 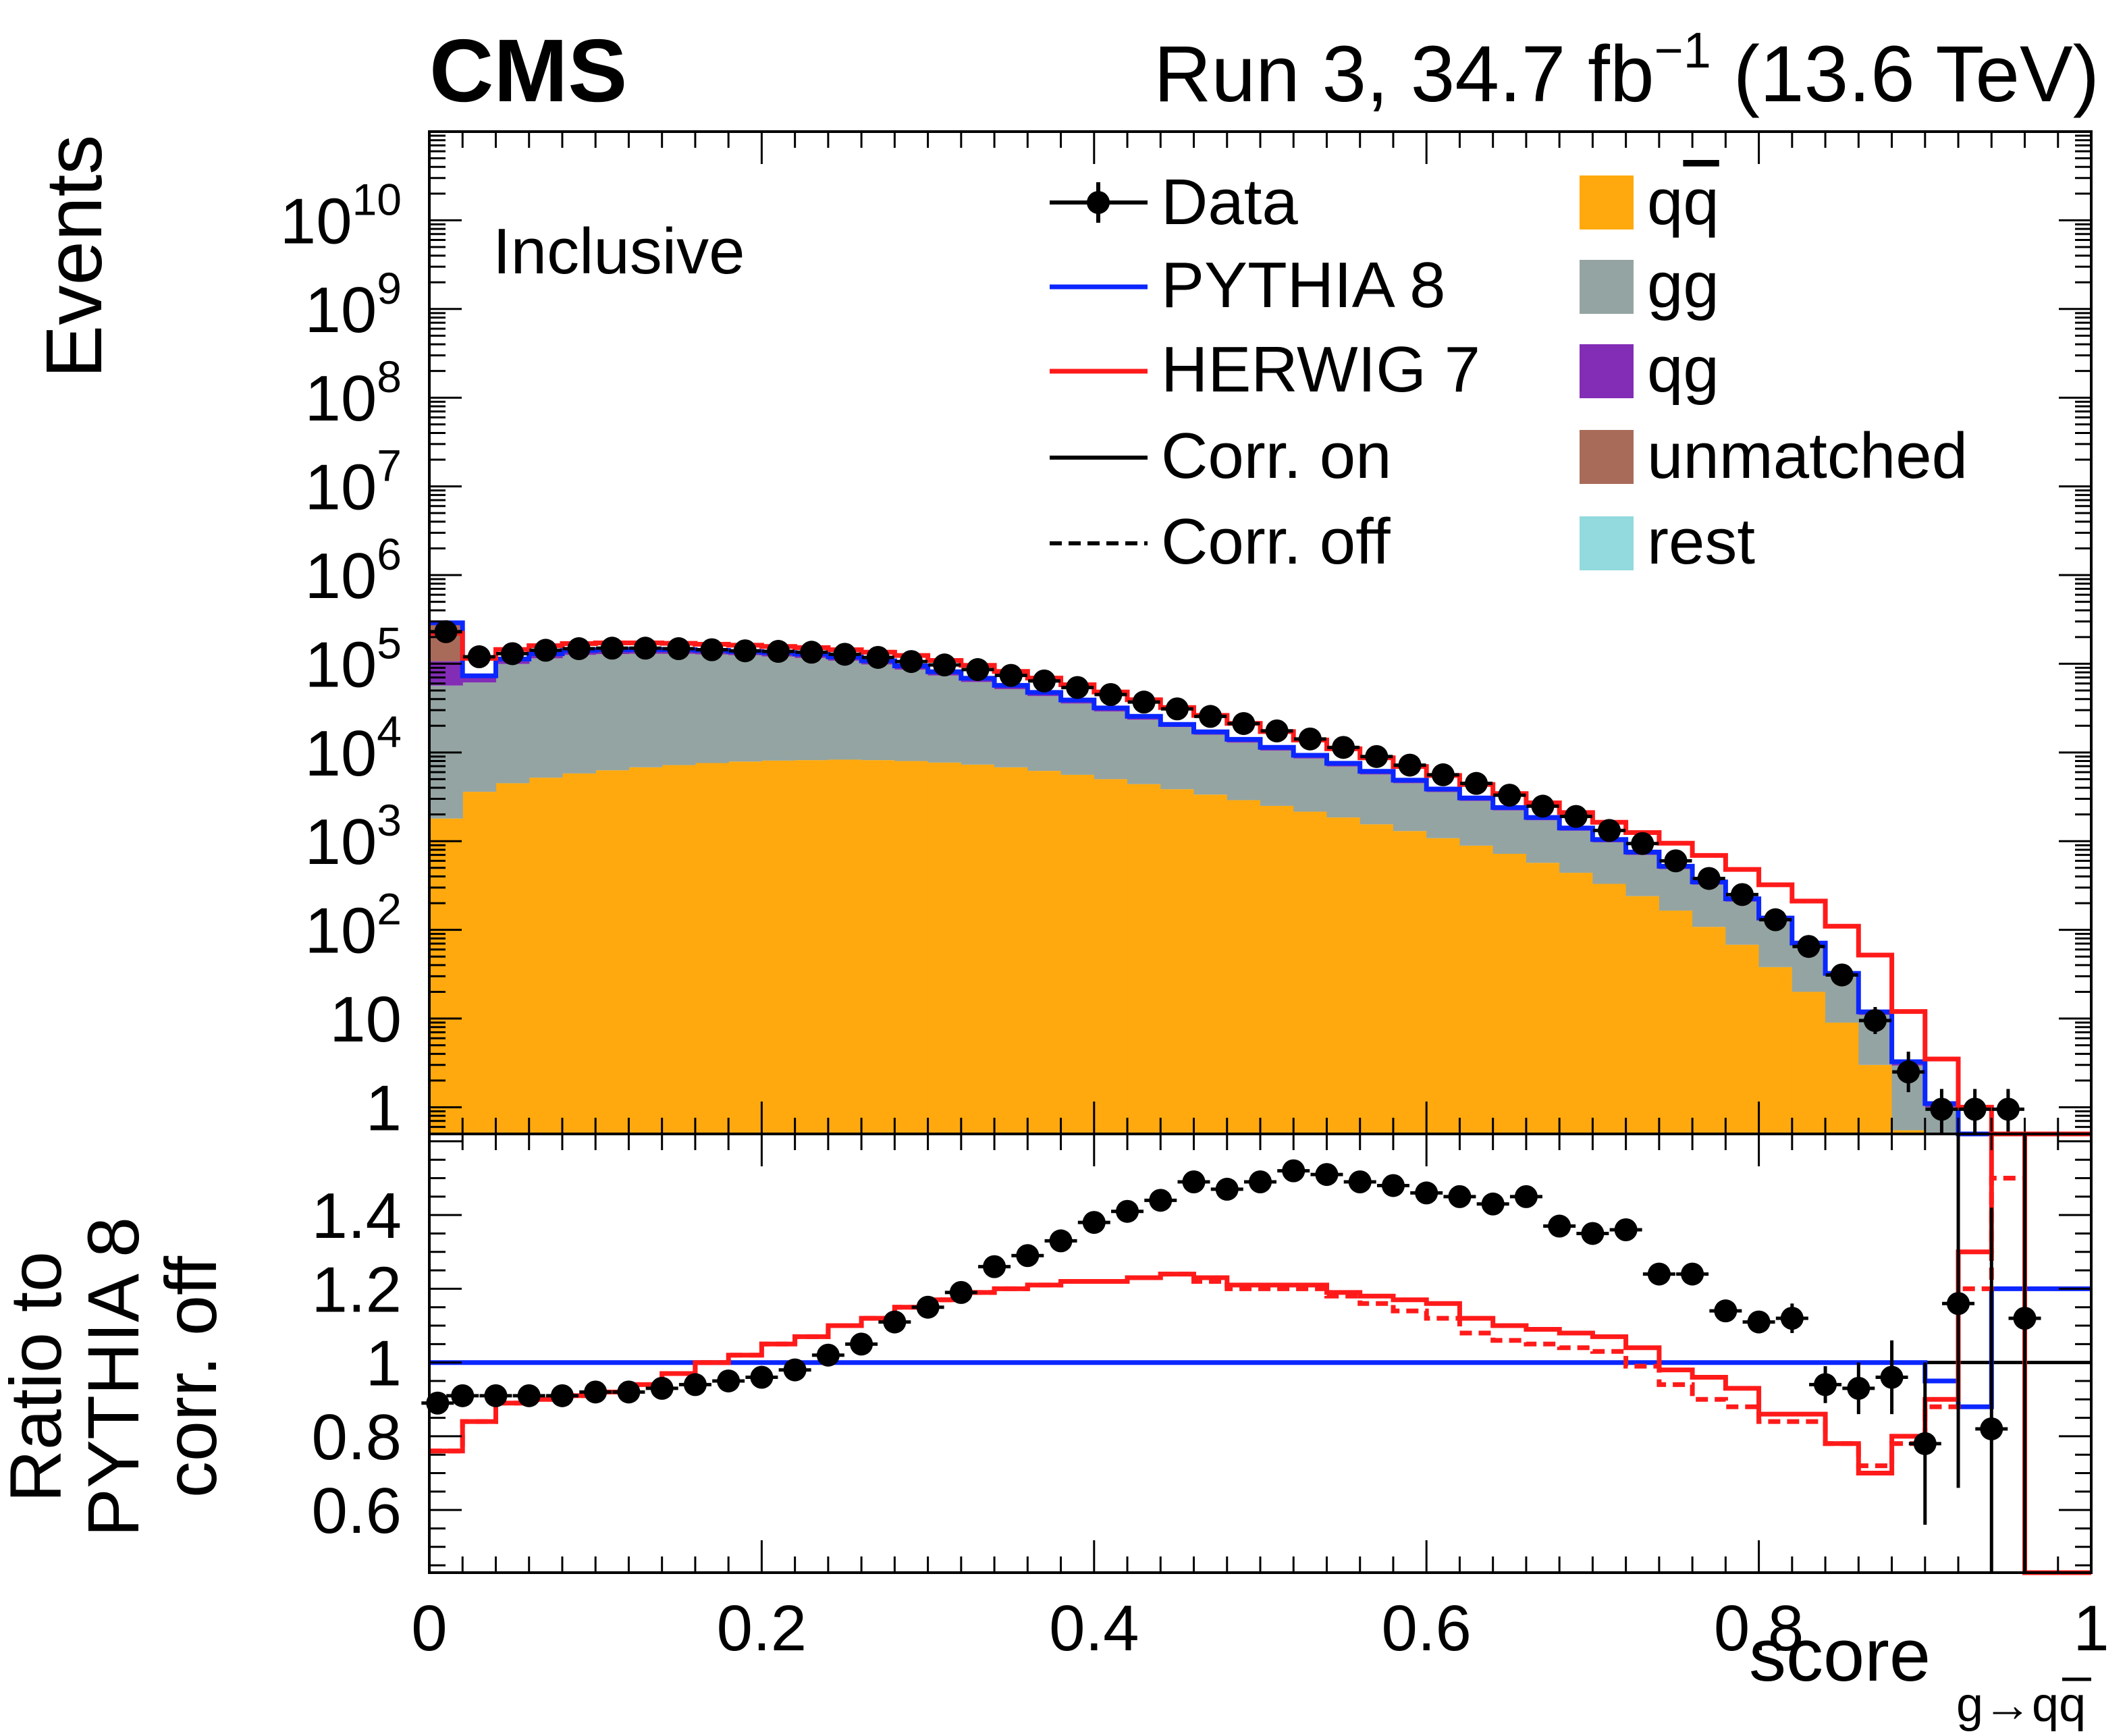 I want to click on legend-entry-rest: rest, so click(x=1667, y=542).